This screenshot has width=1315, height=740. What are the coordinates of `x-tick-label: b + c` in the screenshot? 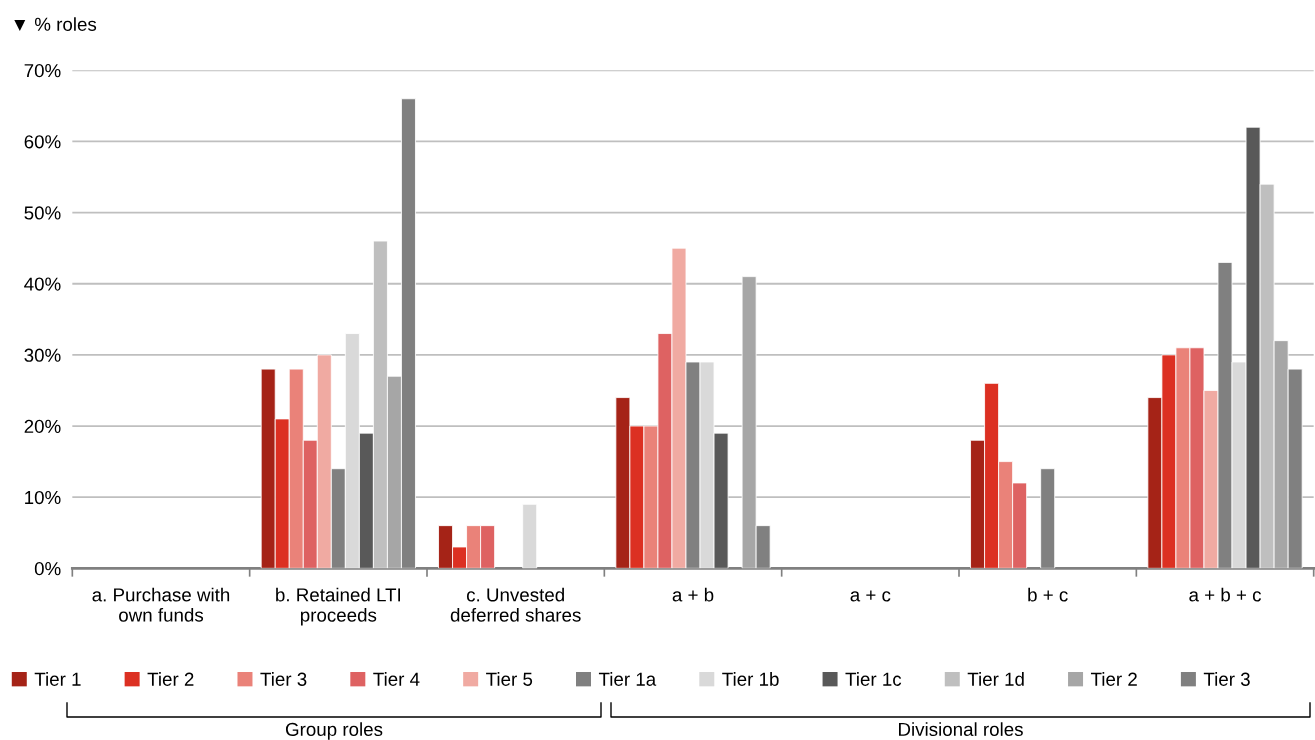 It's located at (1048, 594).